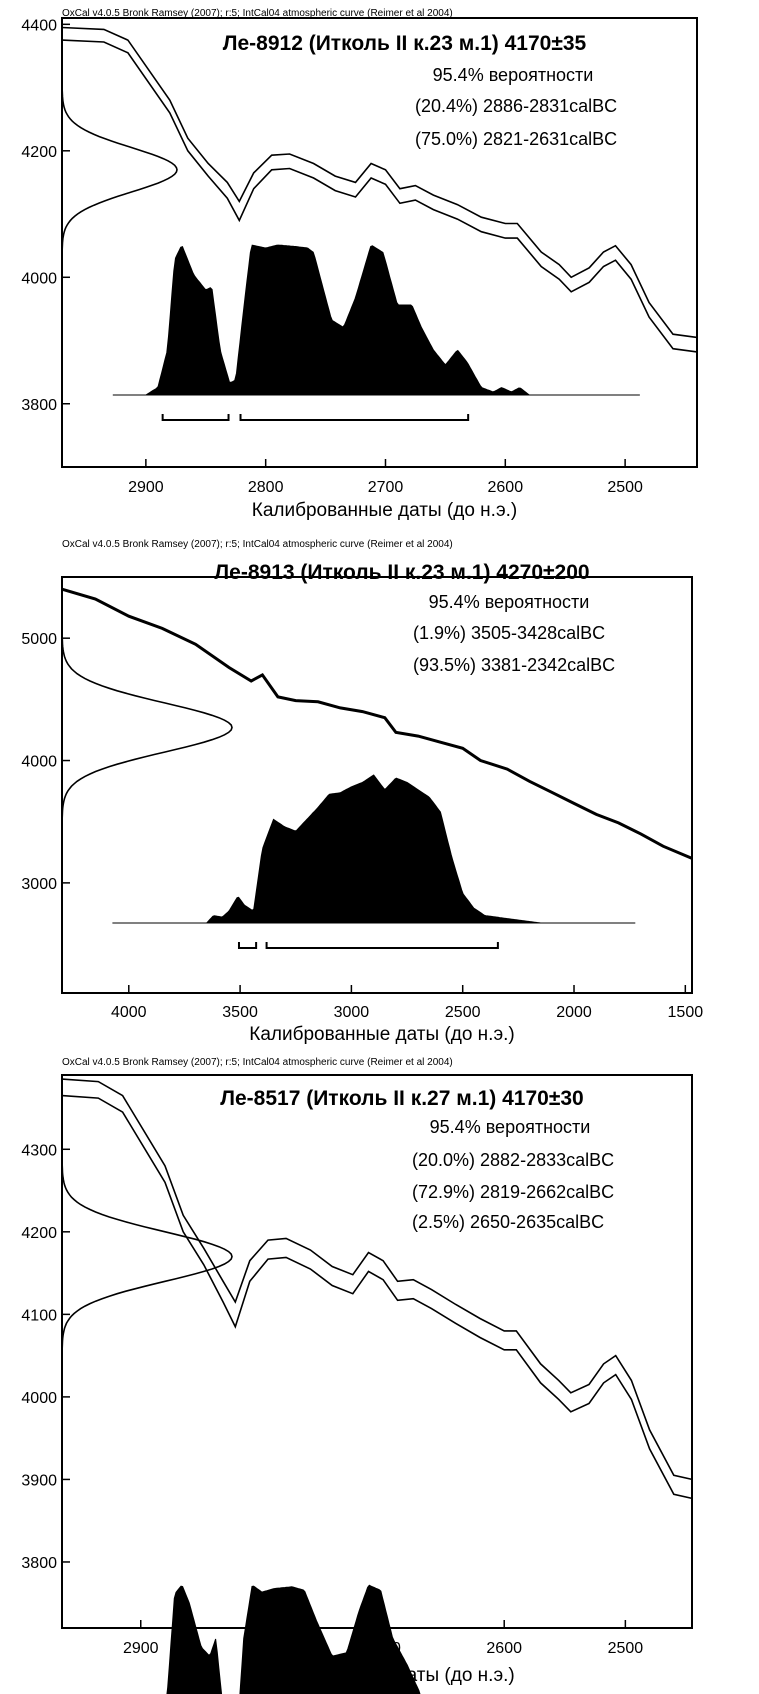 This screenshot has height=1694, width=759. What do you see at coordinates (266, 487) in the screenshot?
I see `x-tick-label: 2800` at bounding box center [266, 487].